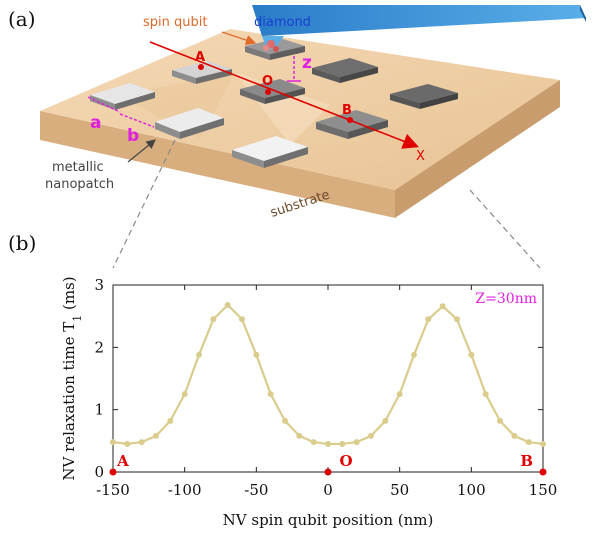 The image size is (595, 533). Describe the element at coordinates (99, 285) in the screenshot. I see `y-tick-label: 3` at that location.